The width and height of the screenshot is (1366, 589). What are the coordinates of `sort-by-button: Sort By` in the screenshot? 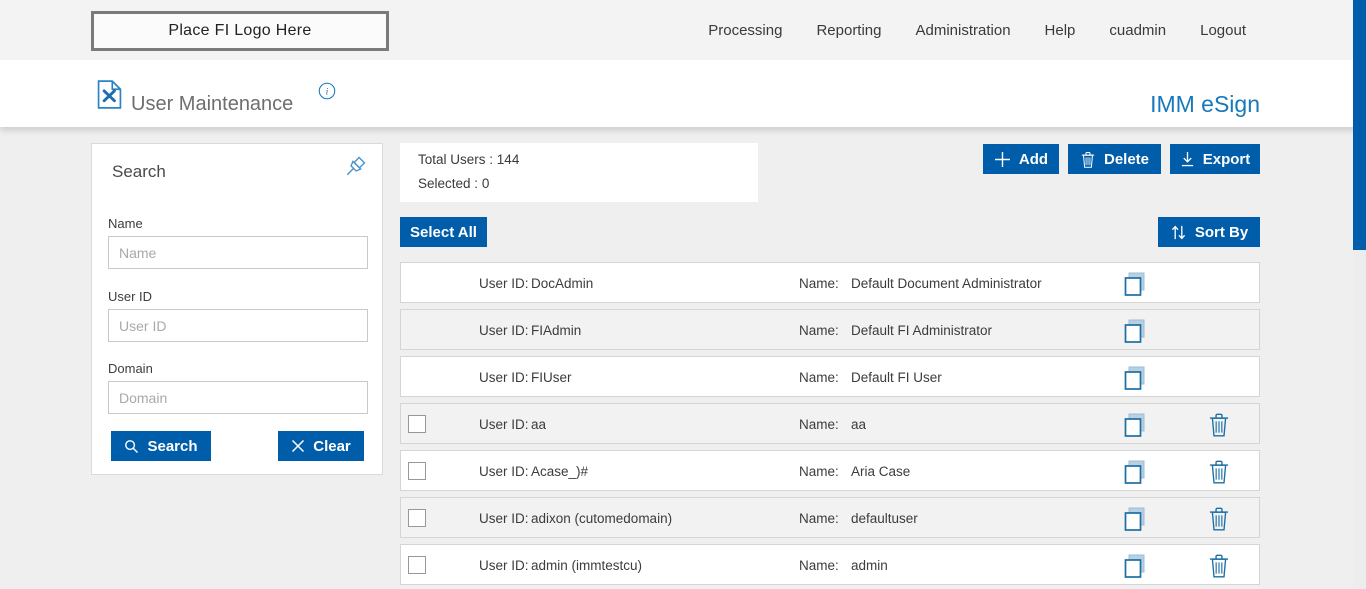 It's located at (1209, 232).